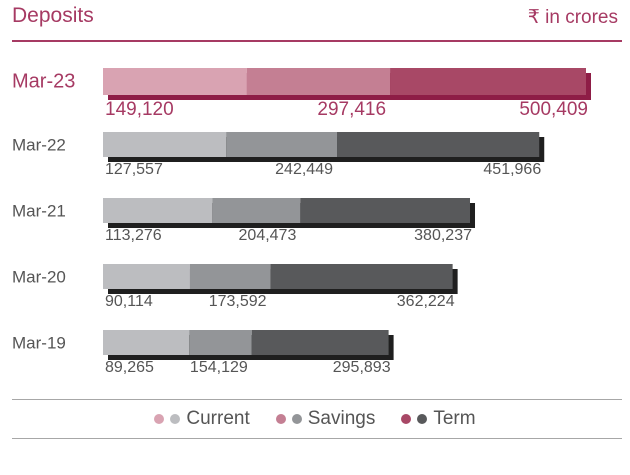 The height and width of the screenshot is (475, 630). Describe the element at coordinates (139, 109) in the screenshot. I see `value-label-current: 149,120` at that location.